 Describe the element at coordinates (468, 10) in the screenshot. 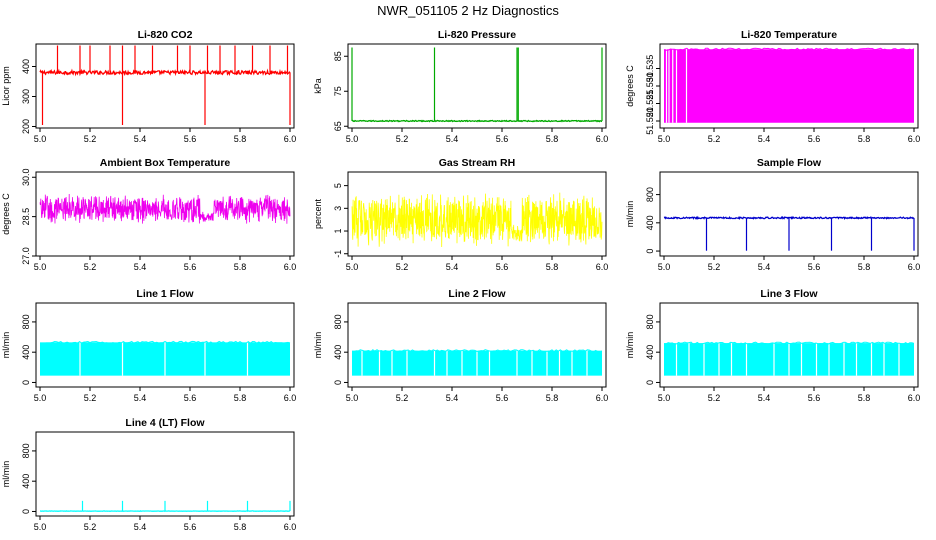

I see `figure-title: NWR_051105 2 Hz Diagnostics` at that location.